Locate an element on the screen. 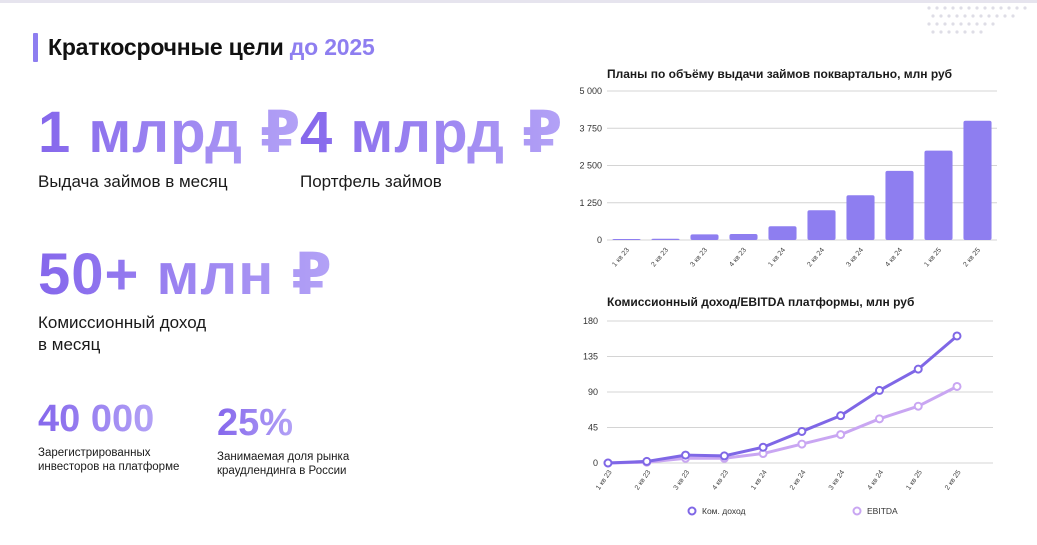 The height and width of the screenshot is (545, 1037). line-chart-legend-label: Ком. доход is located at coordinates (724, 511).